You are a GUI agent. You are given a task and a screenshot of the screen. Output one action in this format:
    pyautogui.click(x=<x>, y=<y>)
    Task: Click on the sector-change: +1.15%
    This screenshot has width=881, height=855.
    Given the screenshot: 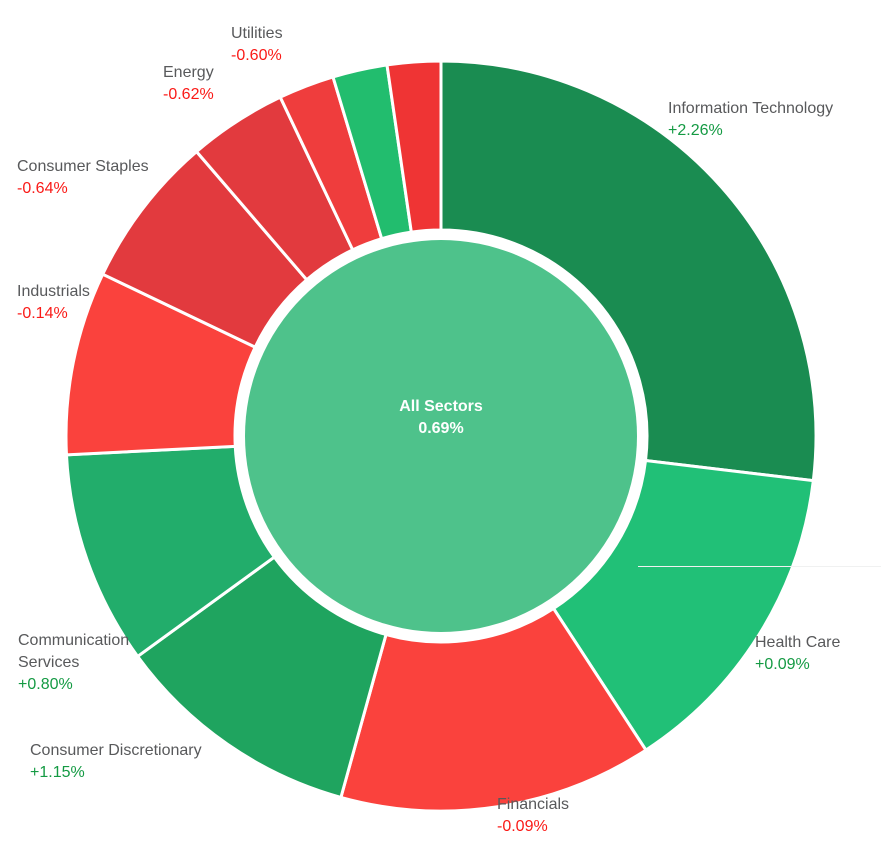 What is the action you would take?
    pyautogui.click(x=57, y=772)
    